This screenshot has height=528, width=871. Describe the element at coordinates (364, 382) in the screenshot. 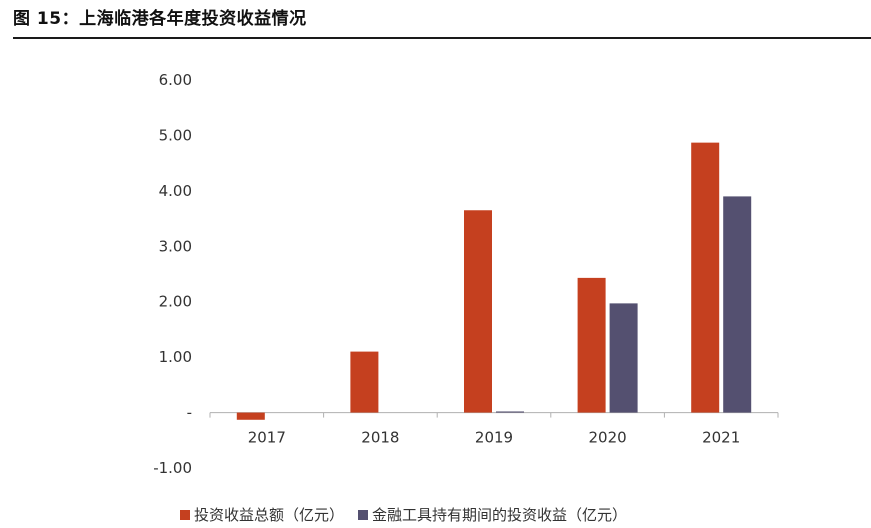

I see `bar-series1-2018` at that location.